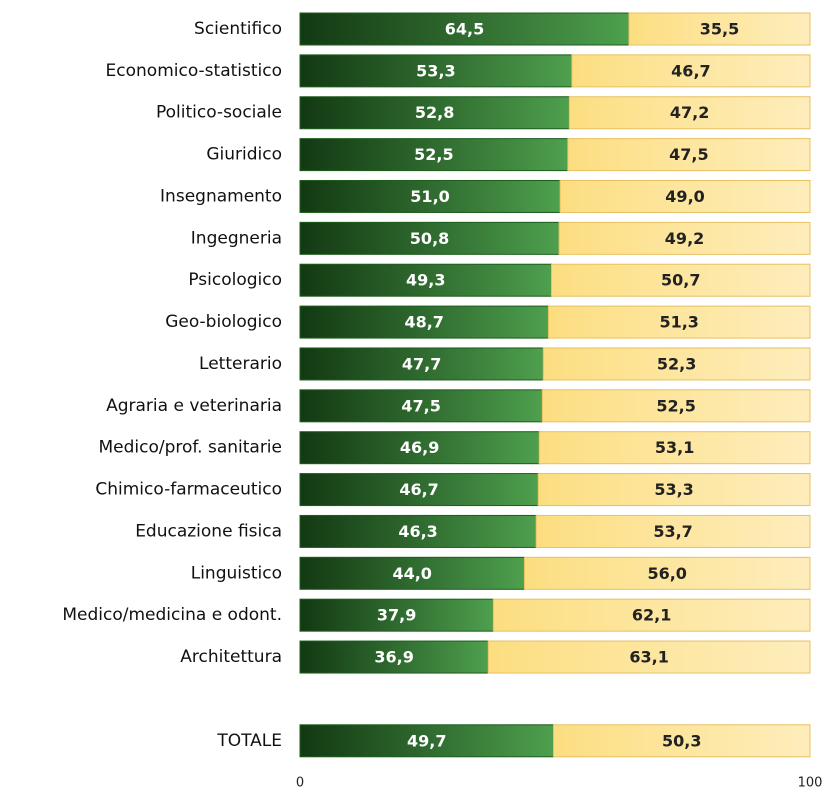 This screenshot has width=828, height=789. Describe the element at coordinates (223, 322) in the screenshot. I see `category-label: Geo-biologico` at that location.